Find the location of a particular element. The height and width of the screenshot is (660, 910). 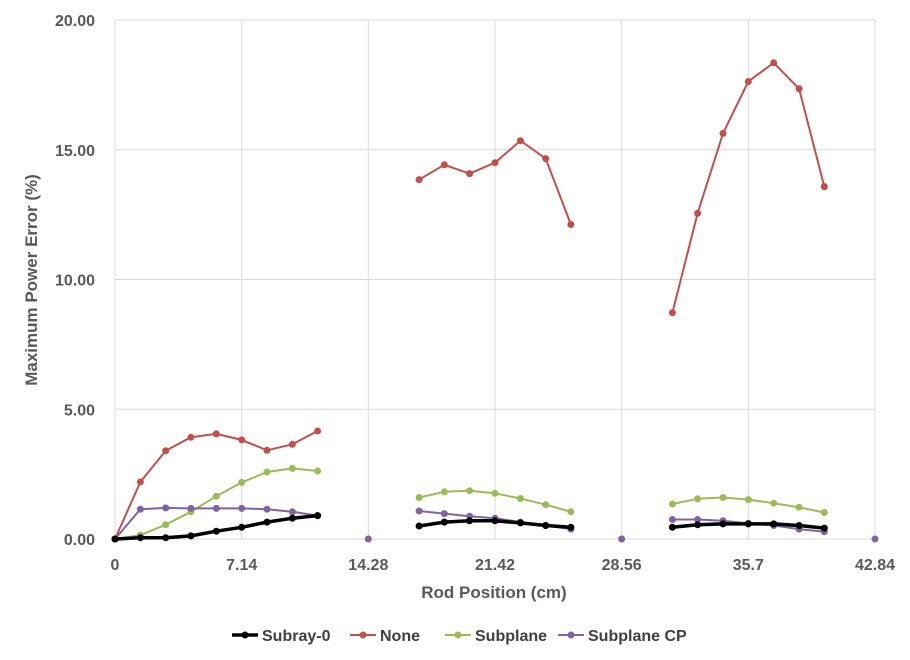

x-tick-label: 0 is located at coordinates (115, 565).